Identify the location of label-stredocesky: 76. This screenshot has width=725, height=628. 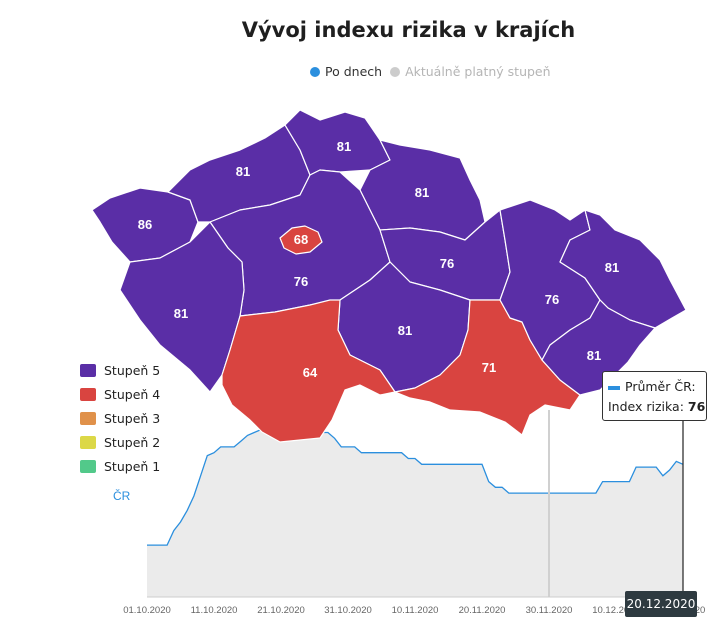
(301, 281).